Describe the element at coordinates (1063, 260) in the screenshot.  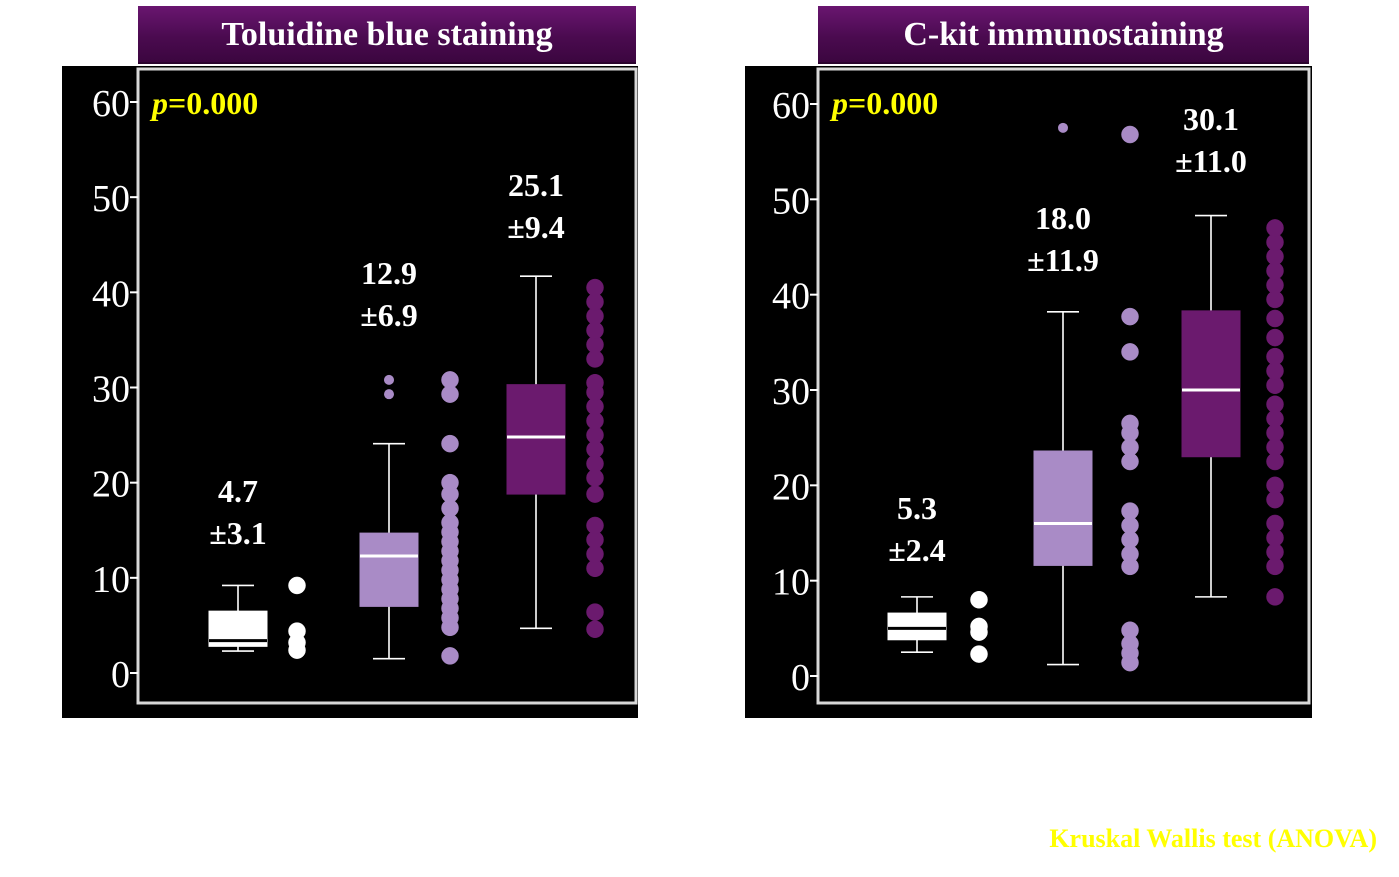
I see `sd-label: ±11.9` at that location.